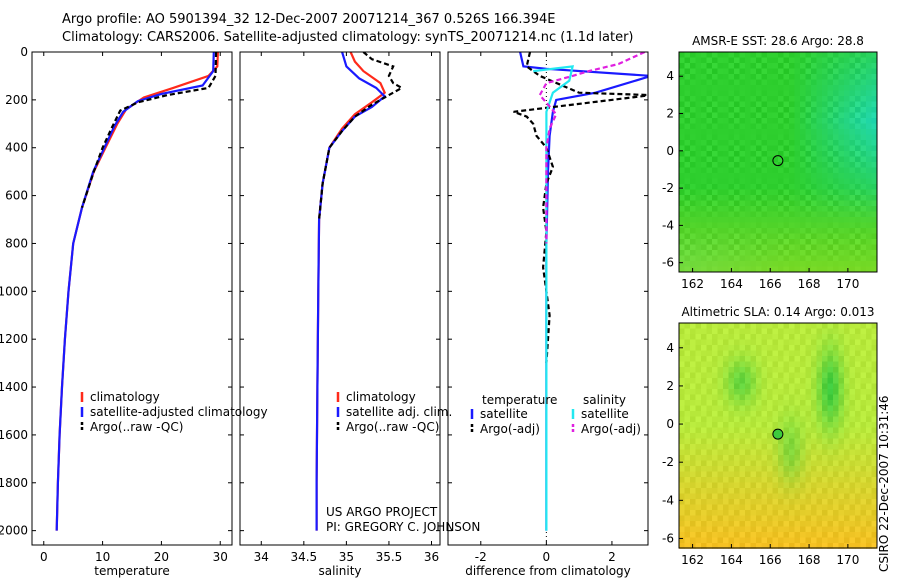 Image resolution: width=900 pixels, height=580 pixels. Describe the element at coordinates (548, 571) in the screenshot. I see `x-axis-label: difference from climatology` at that location.